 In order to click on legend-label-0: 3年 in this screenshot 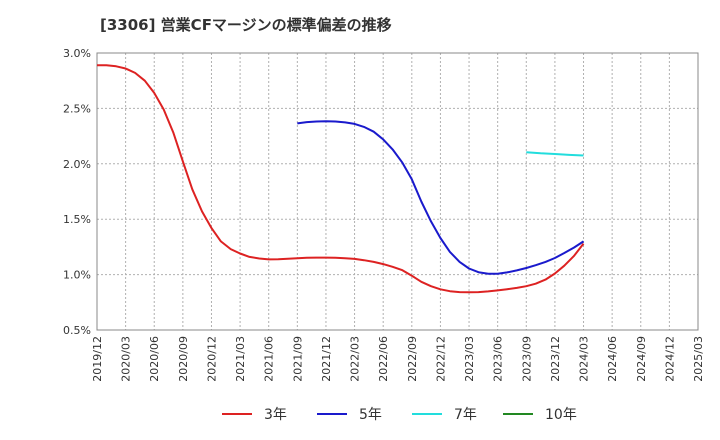, I will do `click(275, 415)`.